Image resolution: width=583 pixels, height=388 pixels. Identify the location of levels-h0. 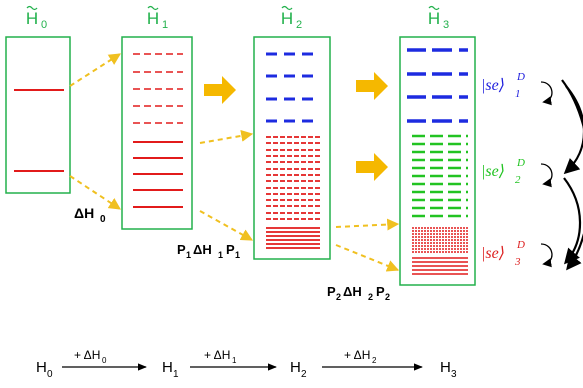
(39, 130).